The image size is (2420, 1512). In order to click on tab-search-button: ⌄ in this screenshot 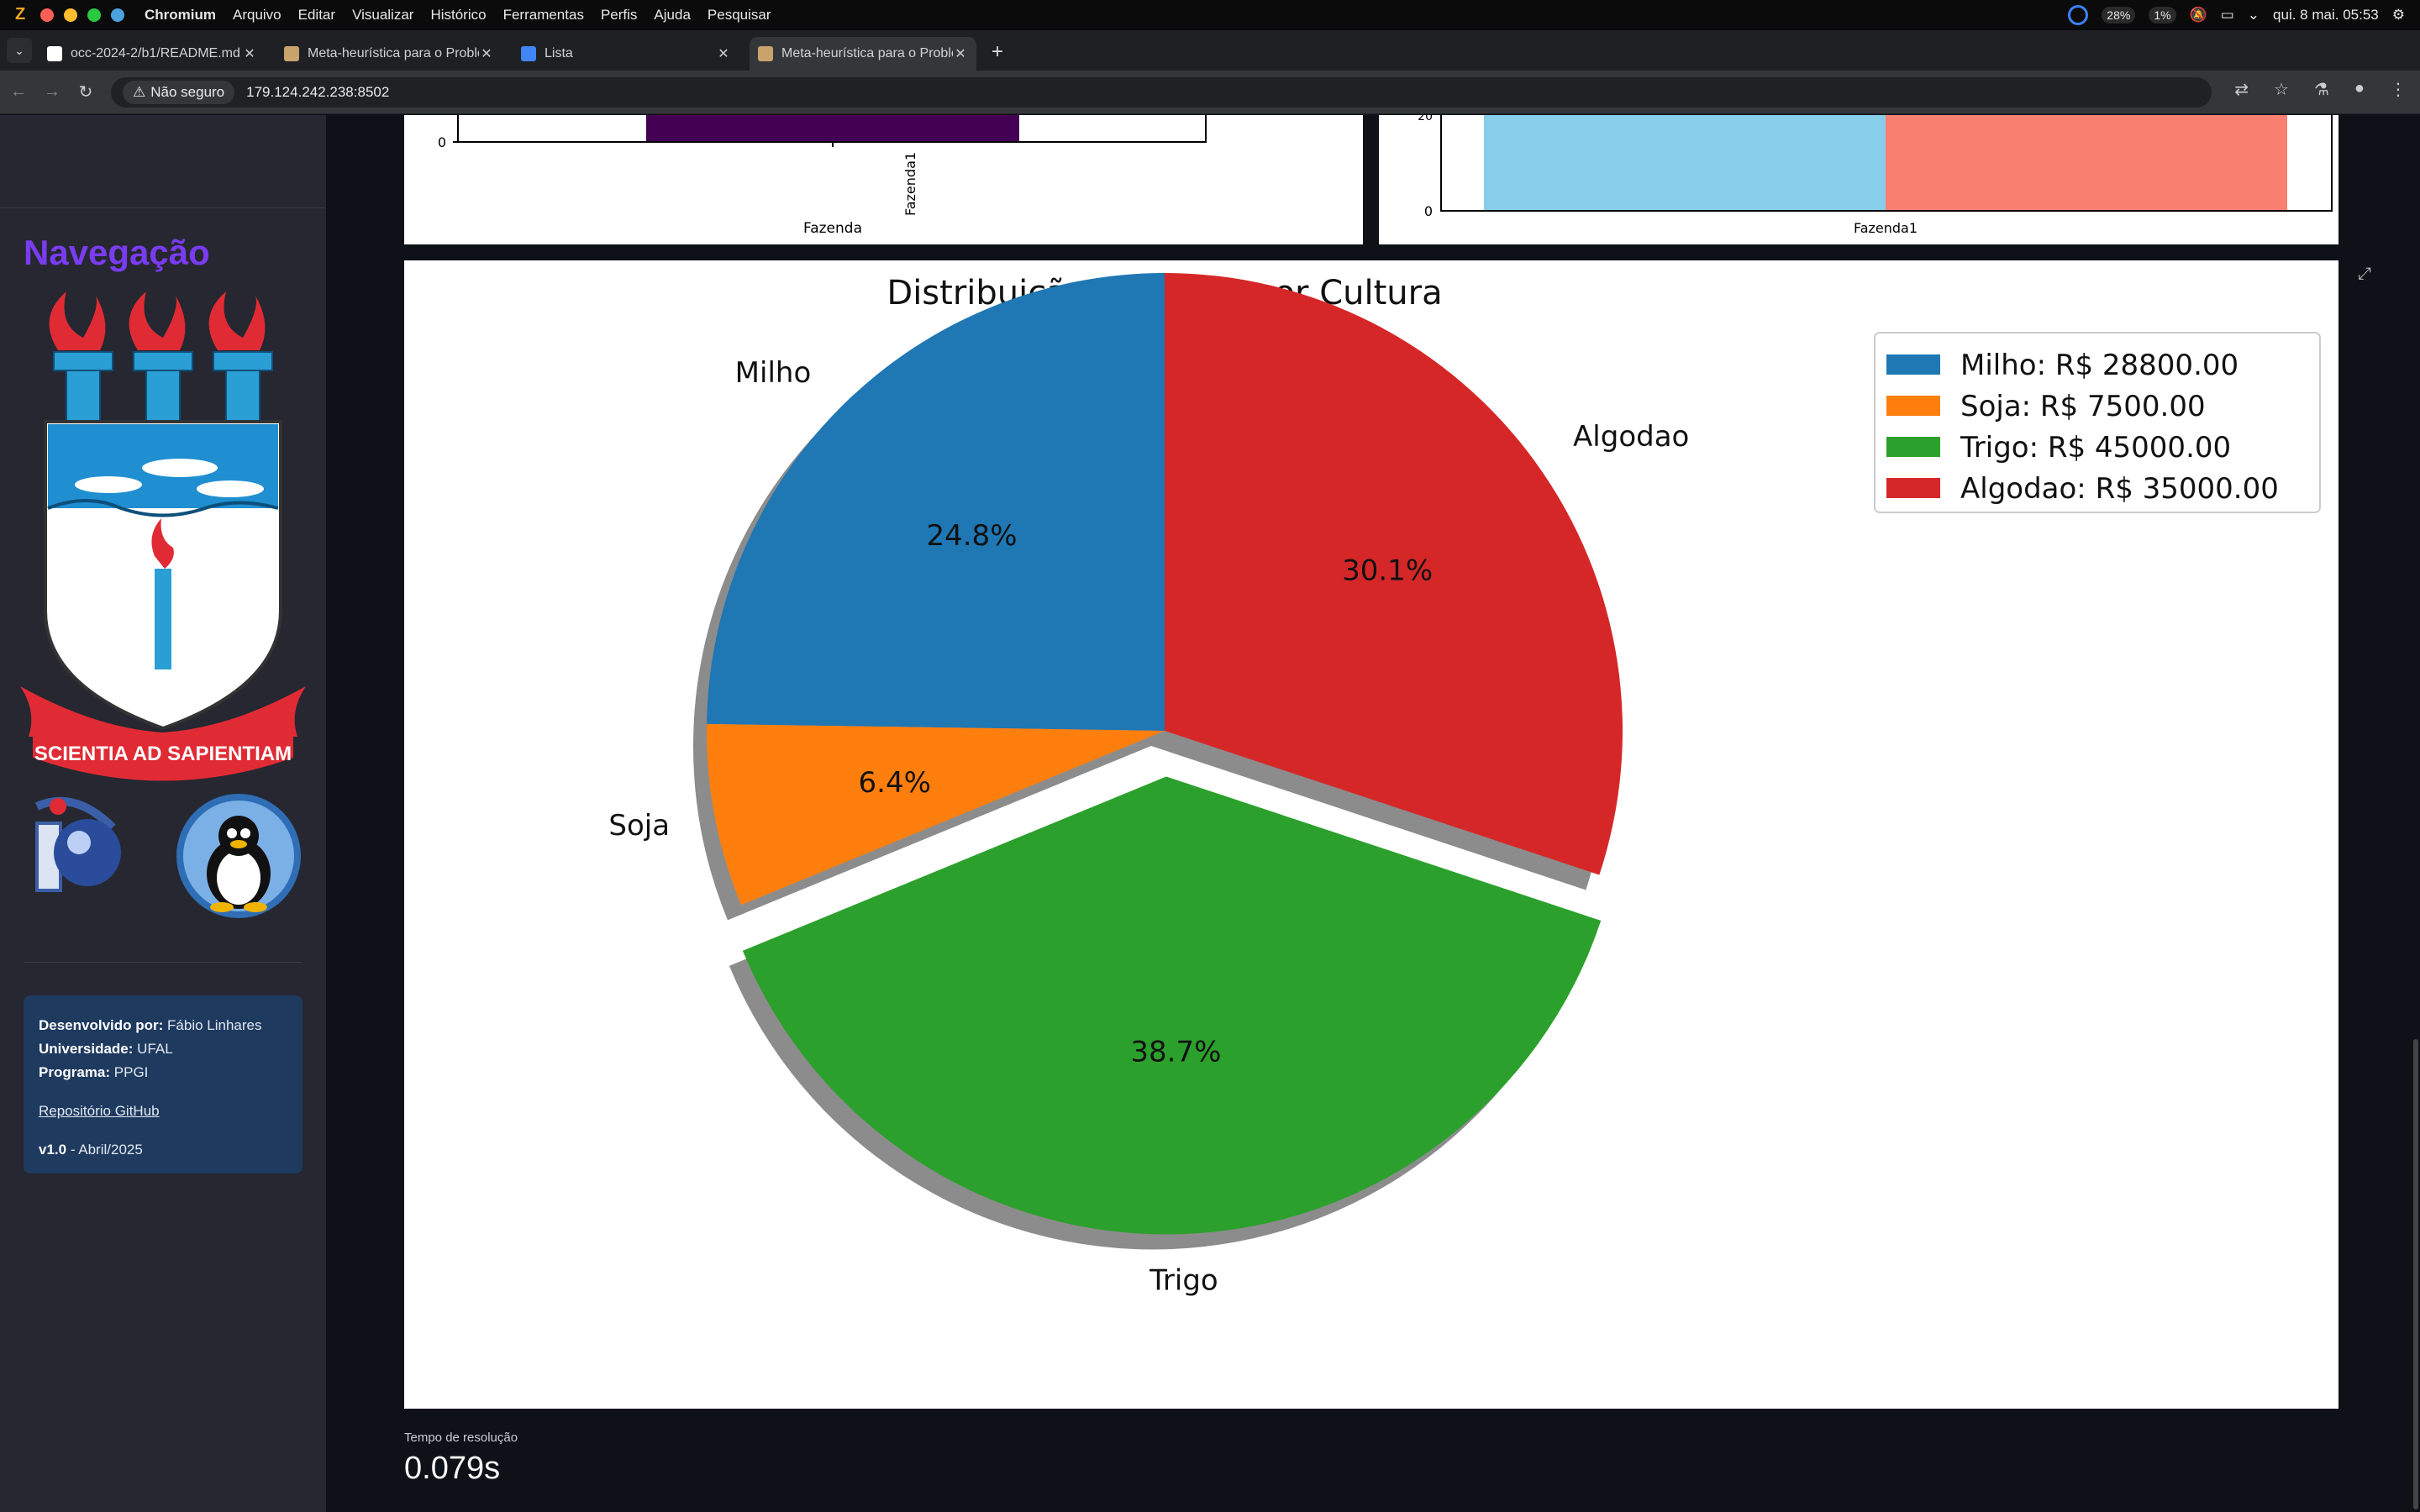, I will do `click(19, 50)`.